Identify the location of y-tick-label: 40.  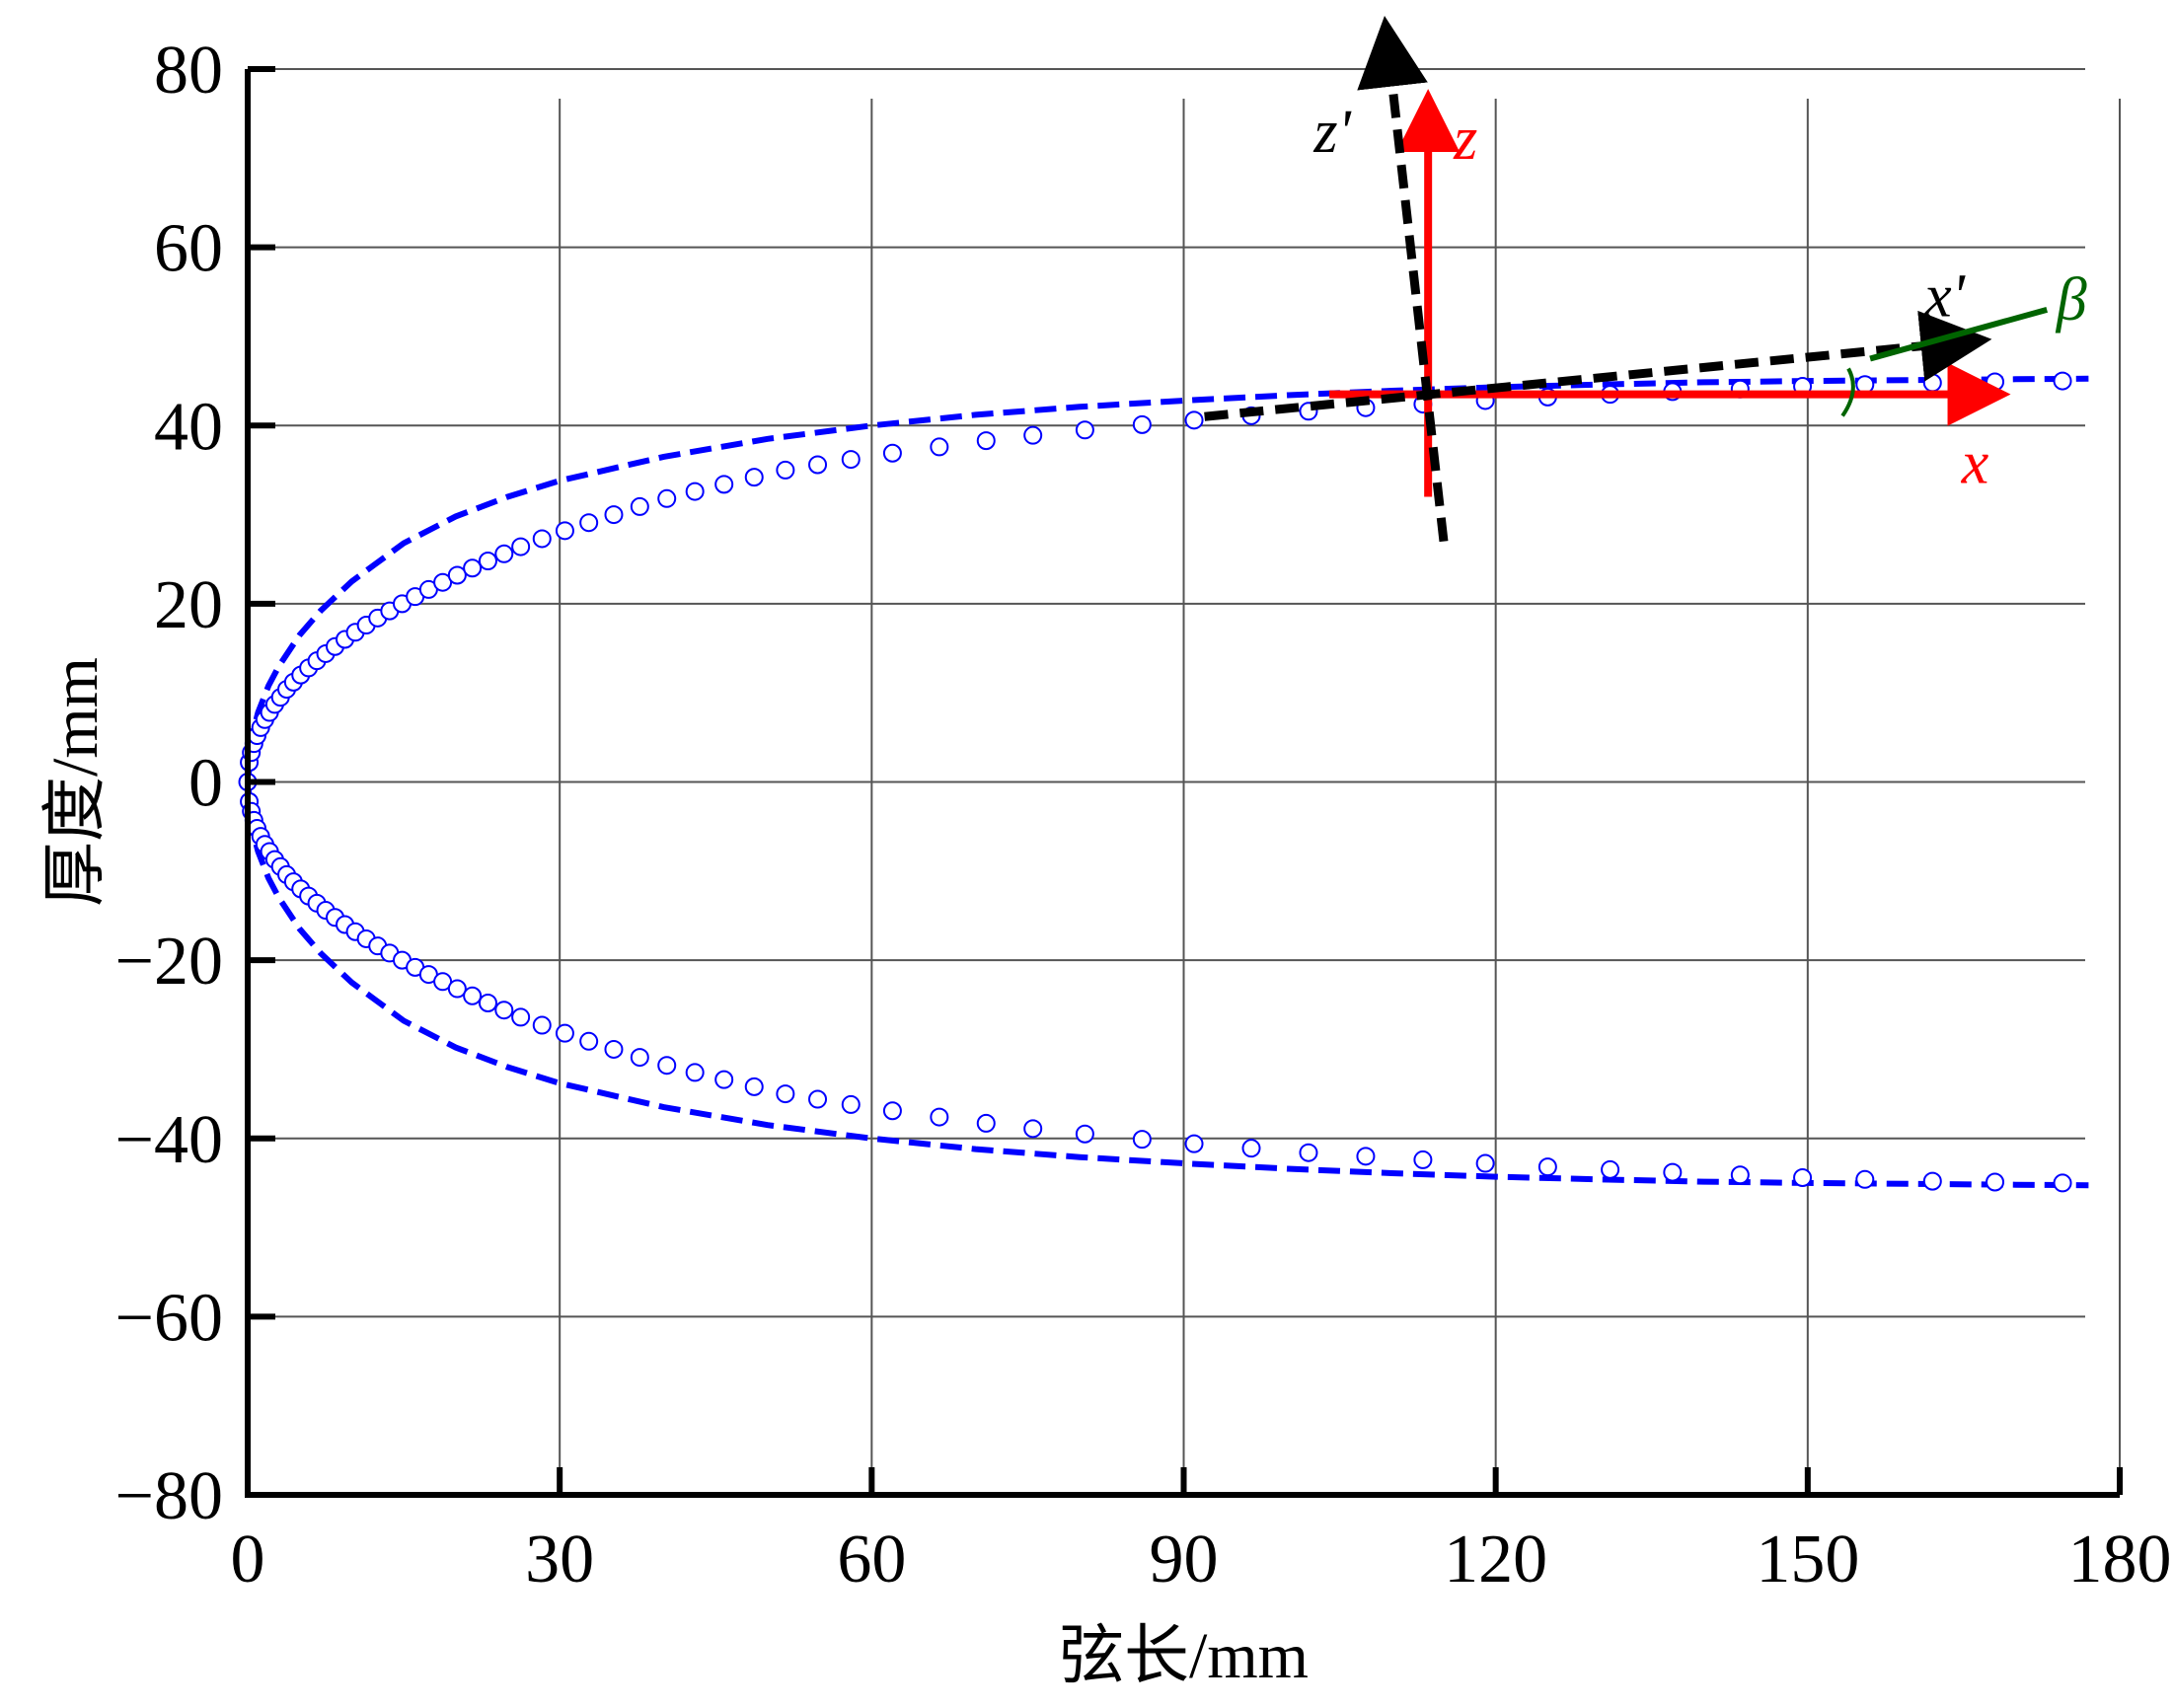
(188, 427).